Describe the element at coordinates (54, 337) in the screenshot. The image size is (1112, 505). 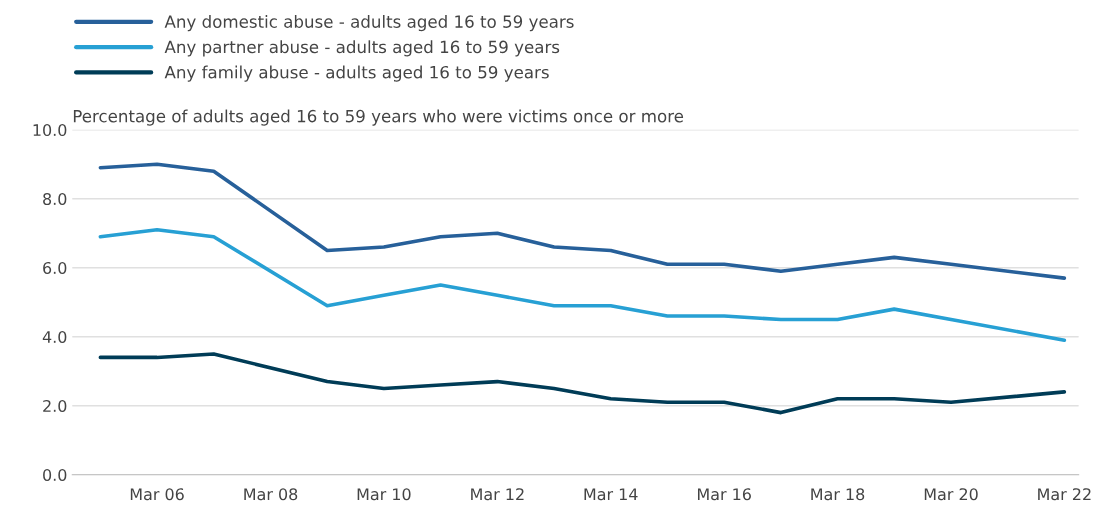
I see `y-tick-label: 4.0` at that location.